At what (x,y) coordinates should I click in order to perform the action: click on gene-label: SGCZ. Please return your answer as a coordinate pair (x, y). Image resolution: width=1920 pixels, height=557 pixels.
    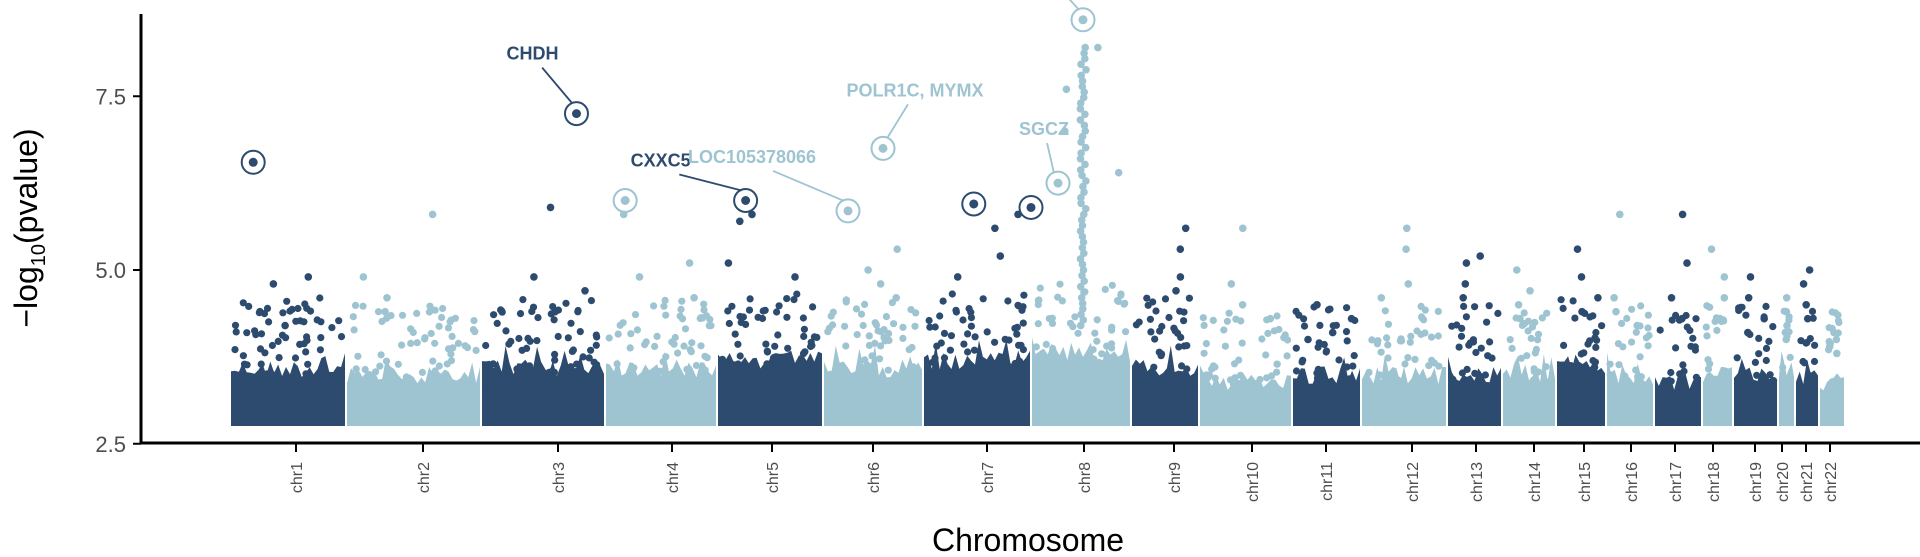
    Looking at the image, I should click on (1044, 129).